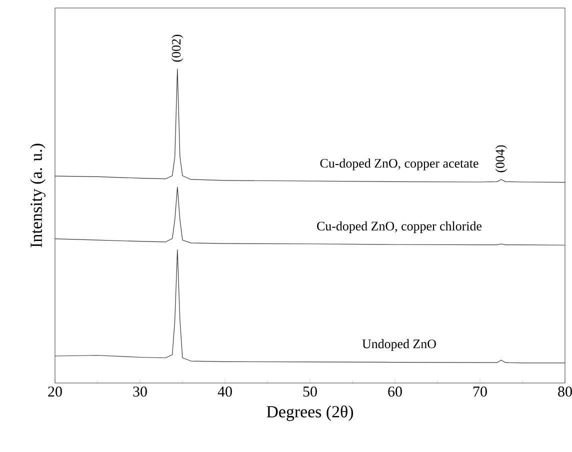 The width and height of the screenshot is (572, 452). Describe the element at coordinates (55, 391) in the screenshot. I see `x-tick-label: 20` at that location.